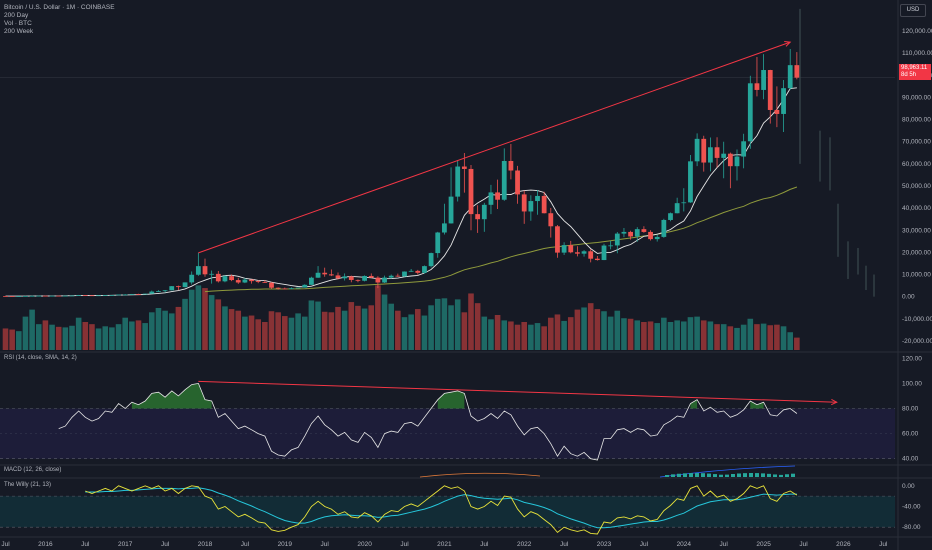 This screenshot has width=932, height=550. I want to click on price-tick-label: 0.00, so click(908, 297).